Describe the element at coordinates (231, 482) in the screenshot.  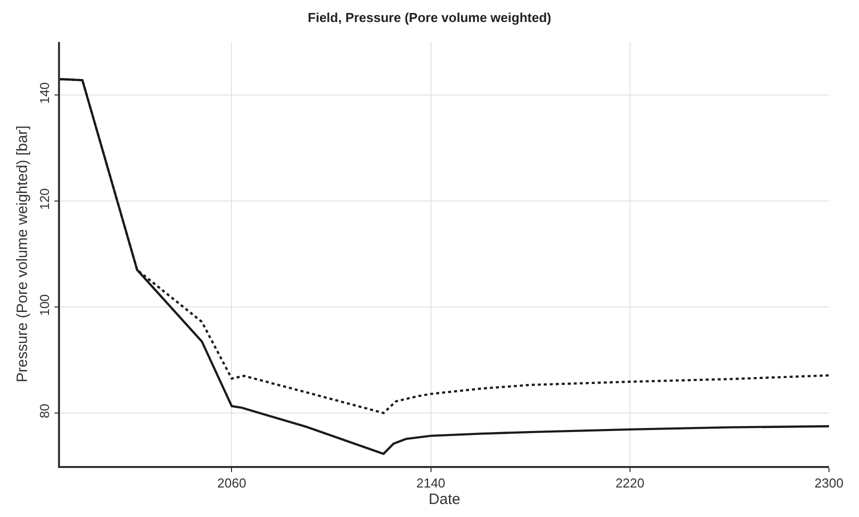
I see `x-tick-label: 2060` at that location.